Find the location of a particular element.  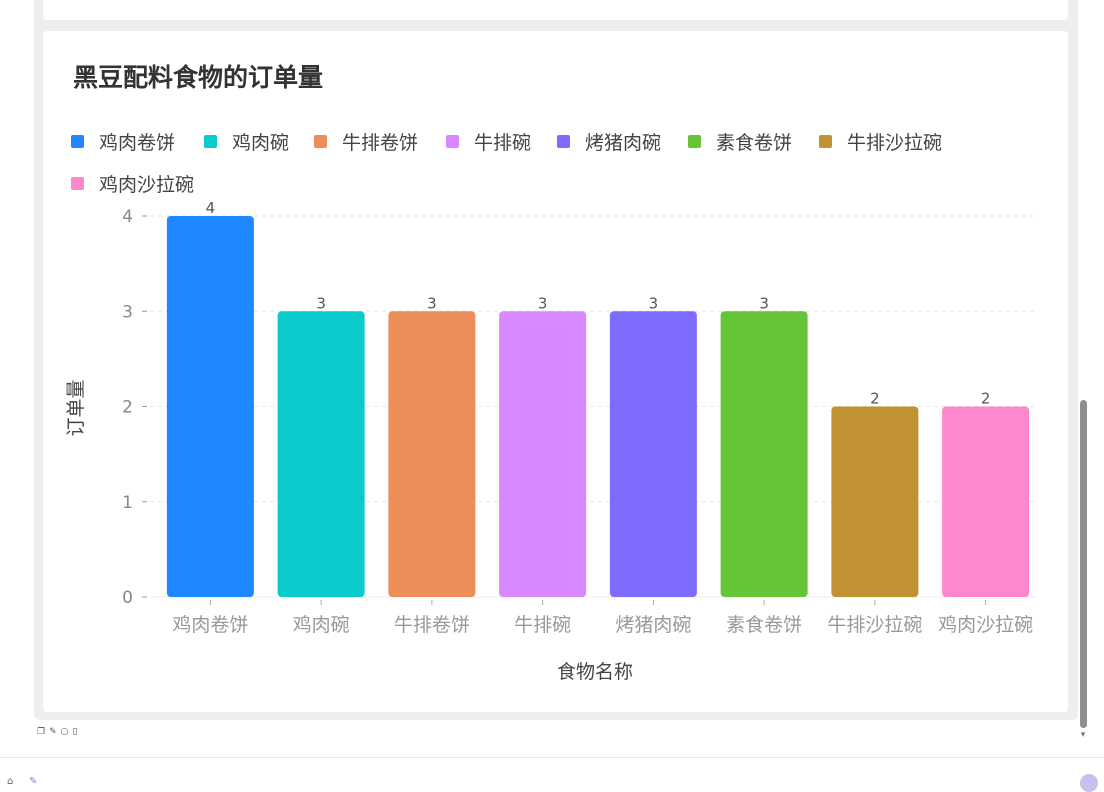

pencil-icon: ✎ is located at coordinates (33, 781).